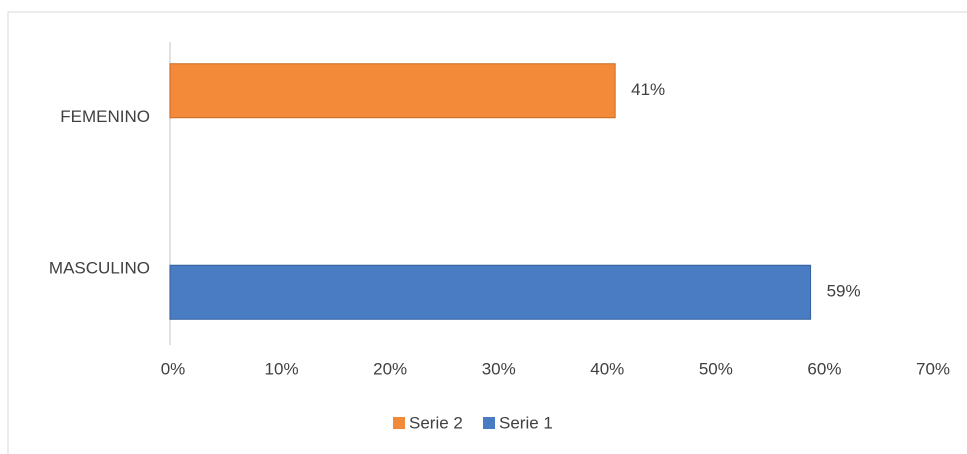 The image size is (967, 454). Describe the element at coordinates (526, 422) in the screenshot. I see `legend-label: Serie 1` at that location.